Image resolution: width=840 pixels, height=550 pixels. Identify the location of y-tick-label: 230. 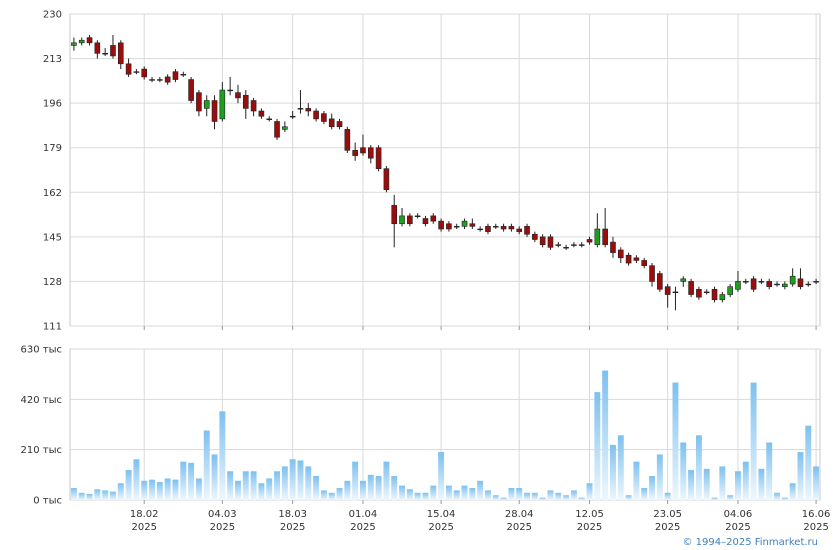
(52, 15).